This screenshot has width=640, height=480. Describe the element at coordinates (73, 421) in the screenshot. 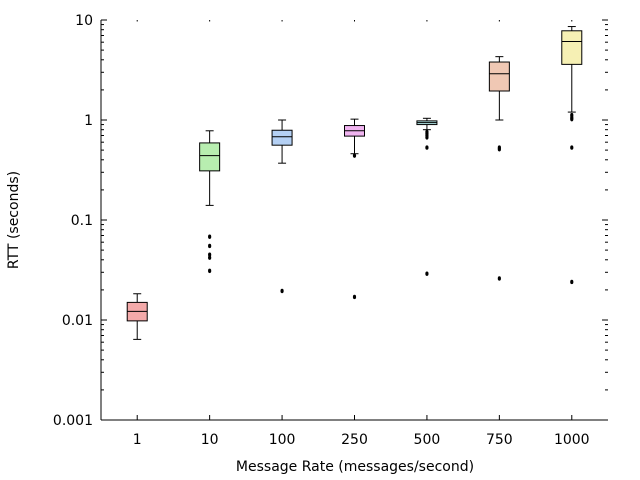

I see `y-tick-label: 0.001` at that location.